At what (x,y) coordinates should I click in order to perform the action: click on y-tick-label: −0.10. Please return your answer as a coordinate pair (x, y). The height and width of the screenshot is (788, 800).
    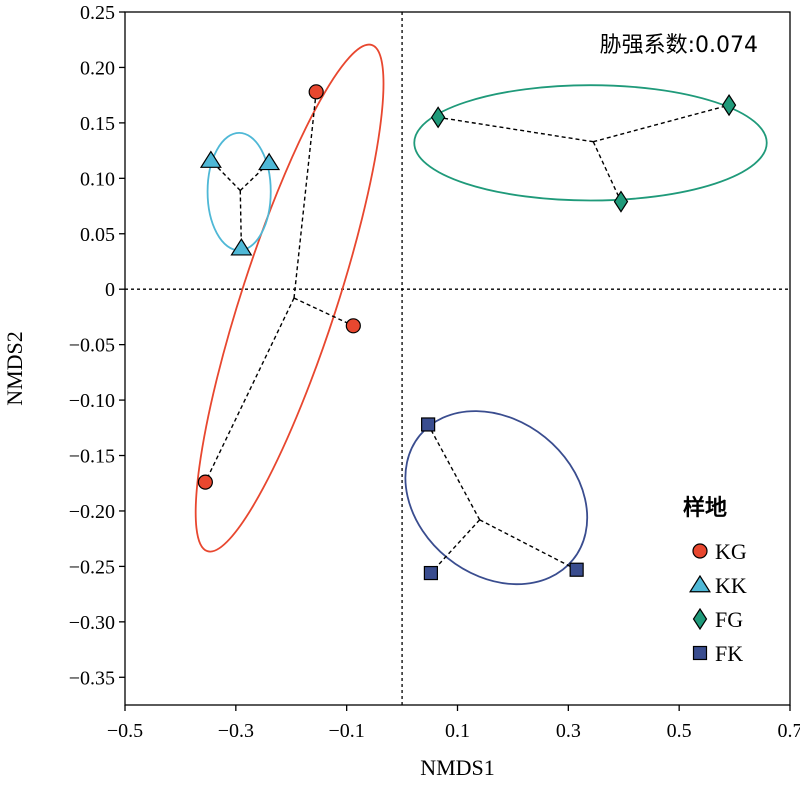
    Looking at the image, I should click on (92, 401).